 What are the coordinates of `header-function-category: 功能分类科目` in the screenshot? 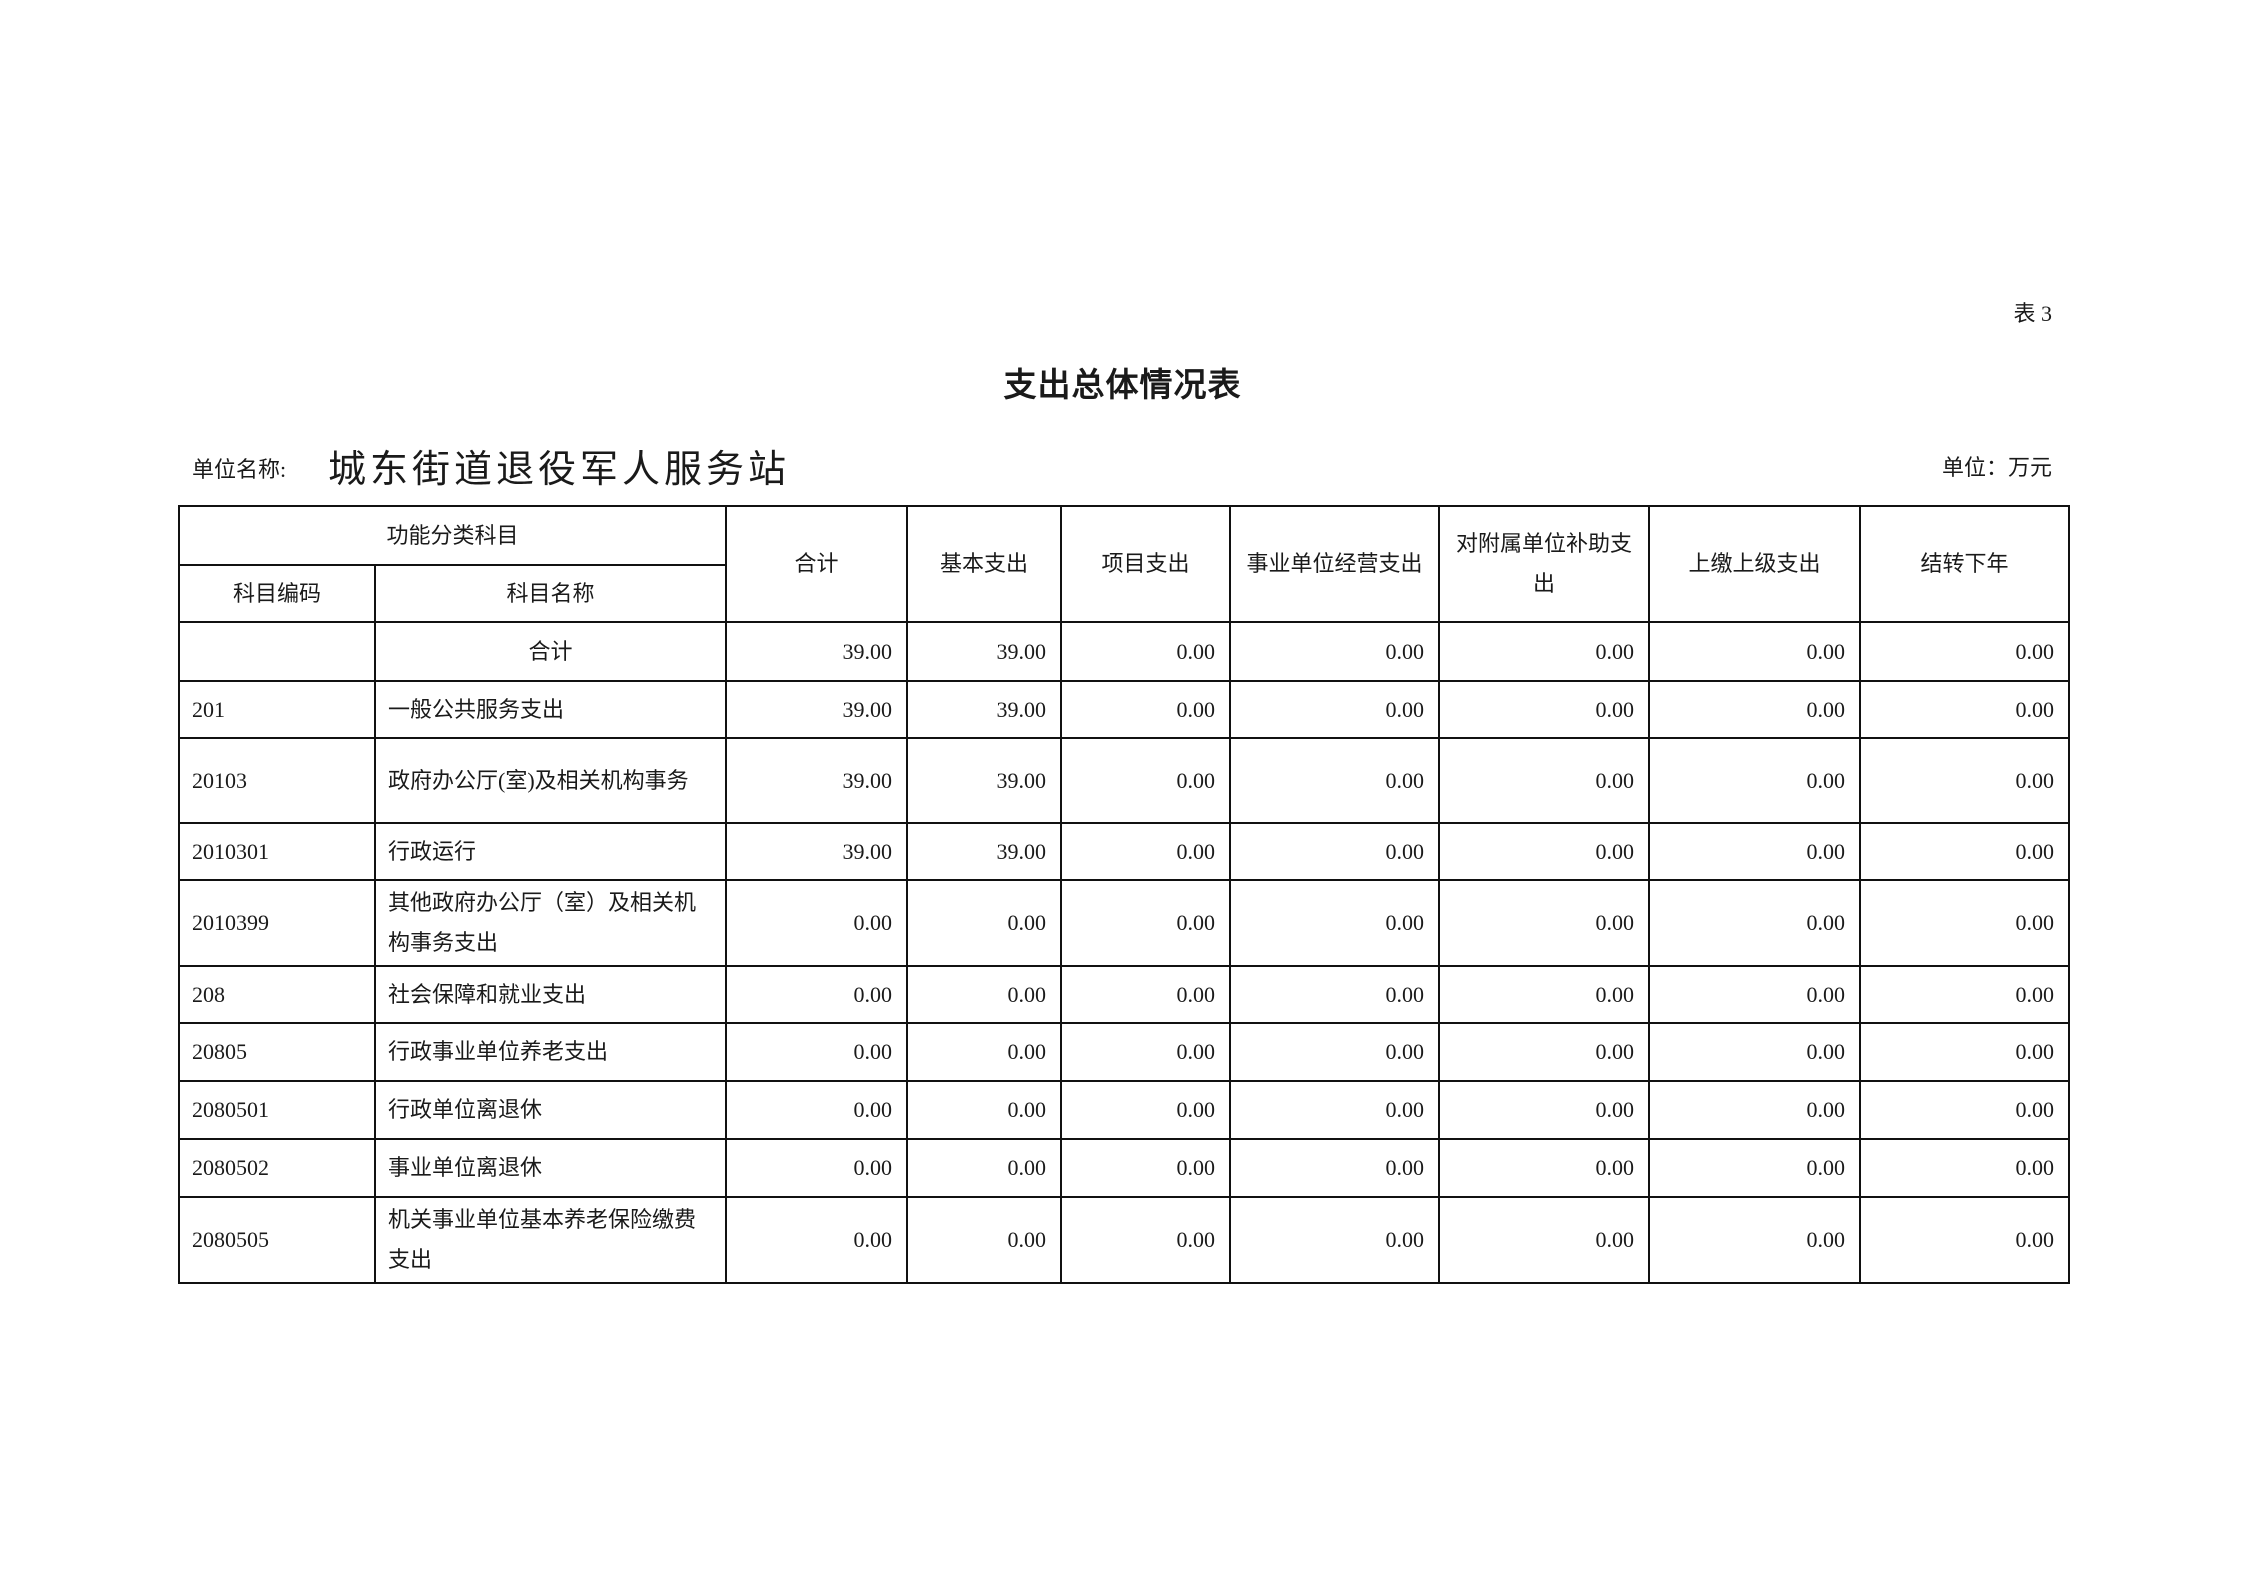 It's located at (452, 535).